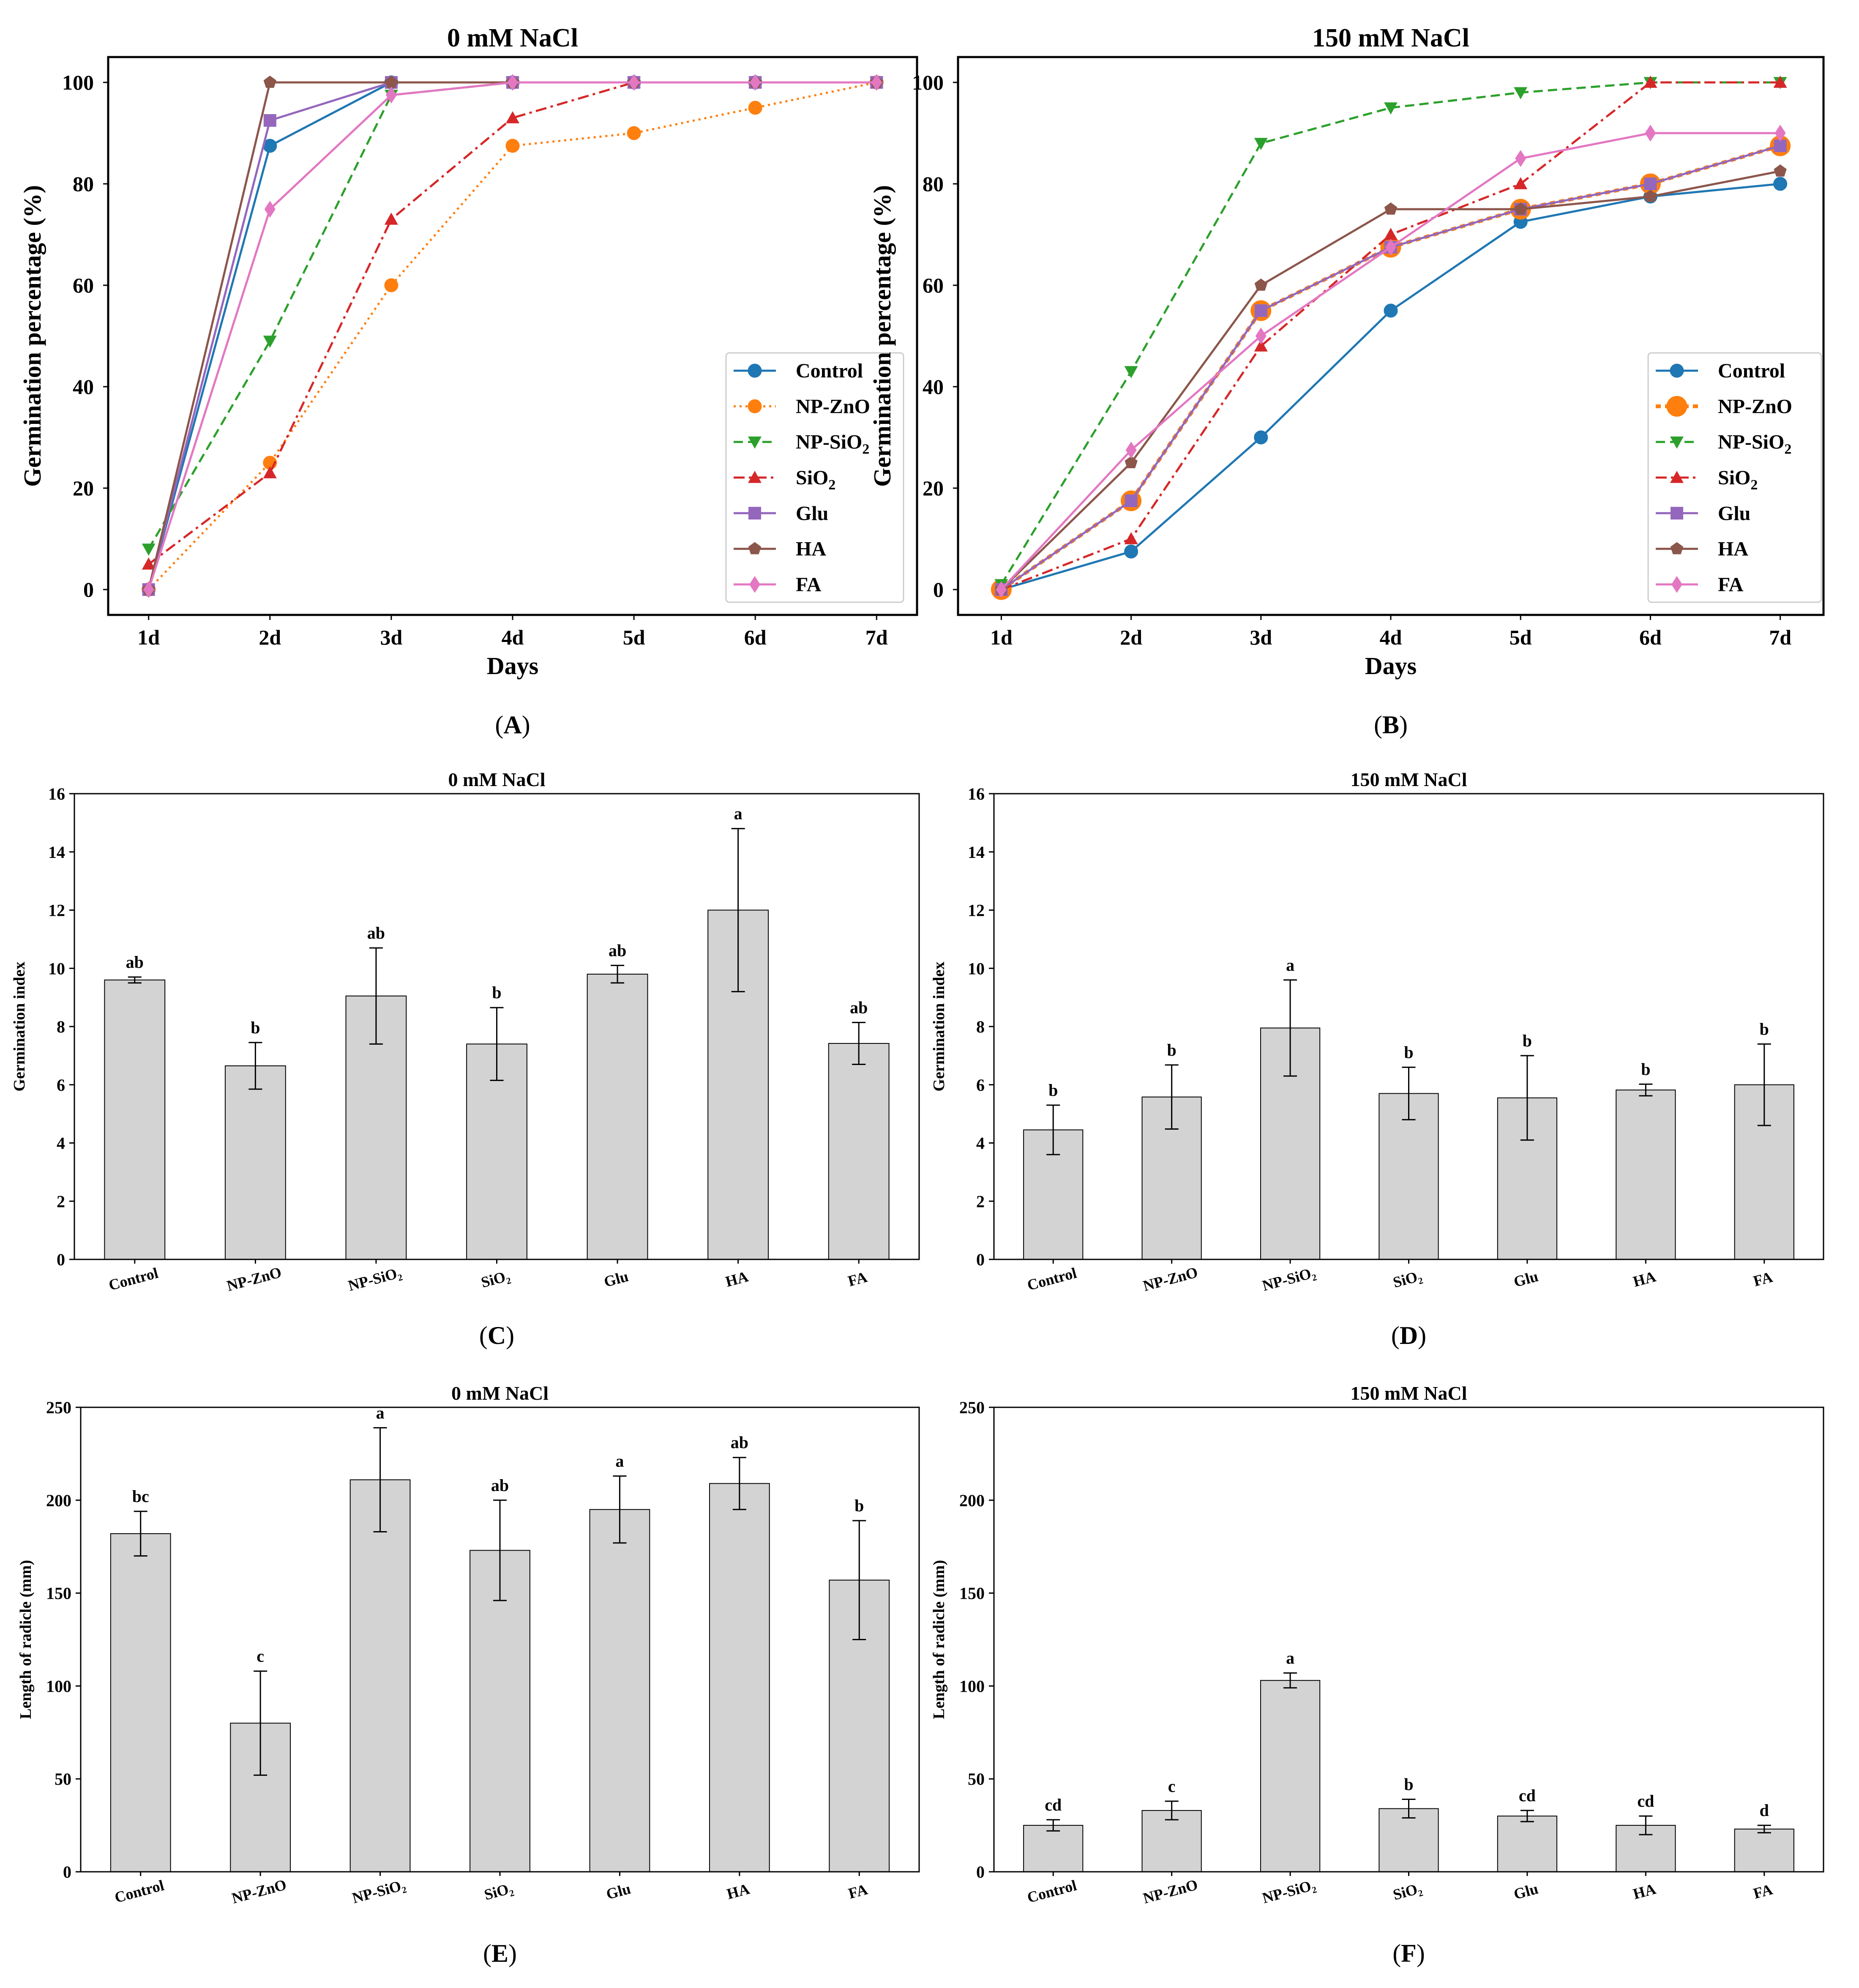  What do you see at coordinates (1408, 1639) in the screenshot?
I see `plot-frame` at bounding box center [1408, 1639].